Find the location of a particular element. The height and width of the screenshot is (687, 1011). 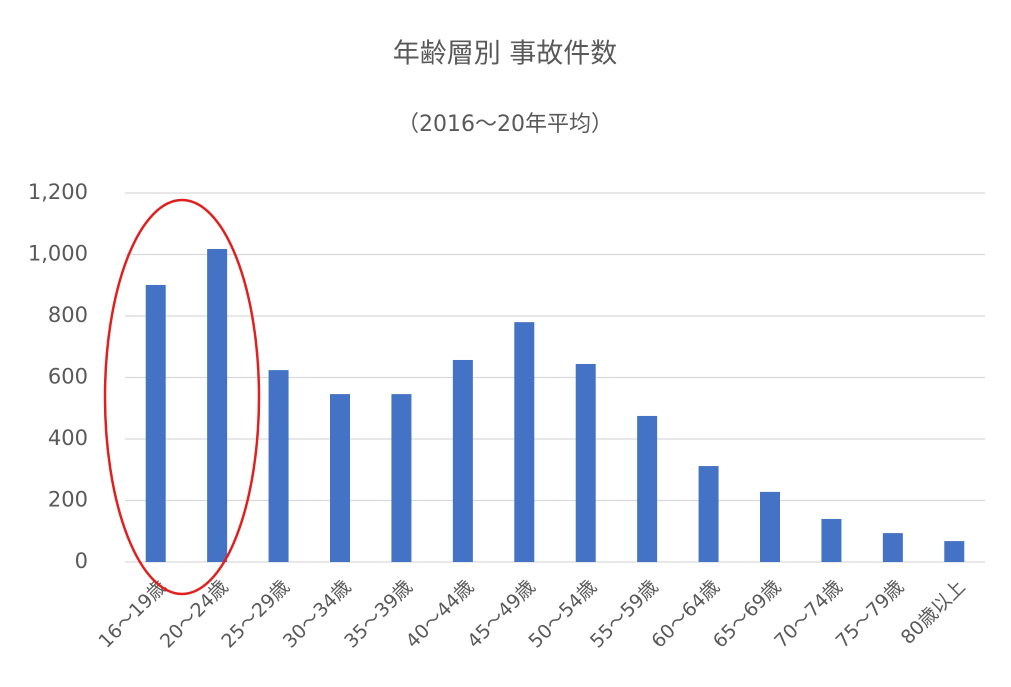

highlight-ellipse is located at coordinates (182, 397).